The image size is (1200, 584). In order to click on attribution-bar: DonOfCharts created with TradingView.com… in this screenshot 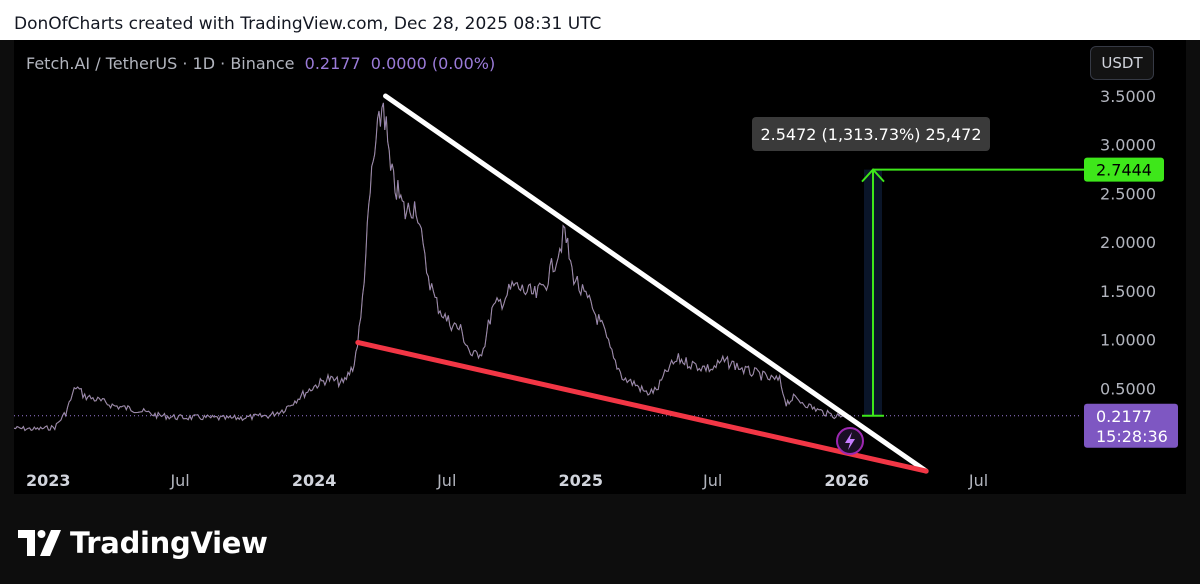, I will do `click(600, 20)`.